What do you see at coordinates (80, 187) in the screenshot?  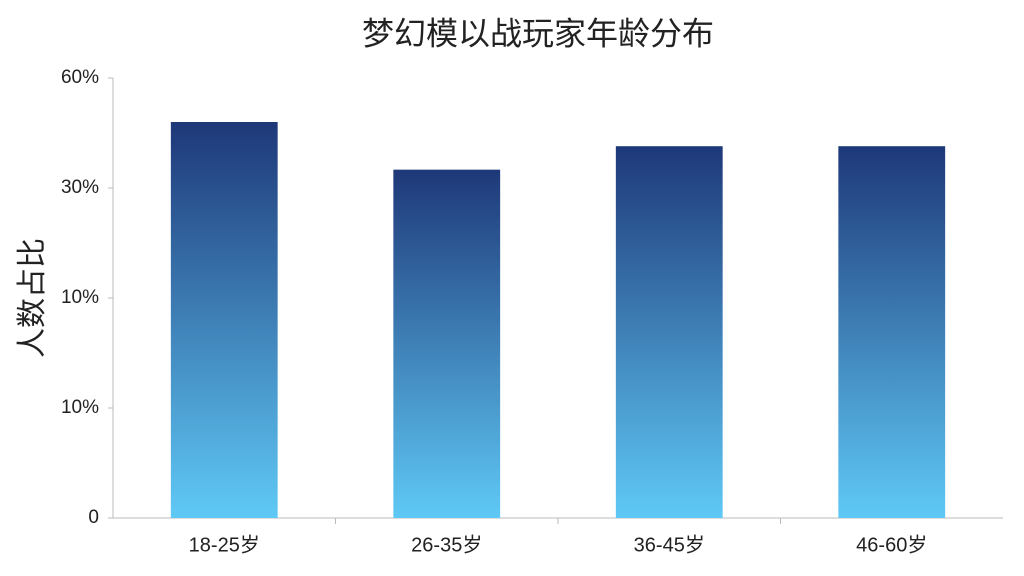 I see `y-tick-label: 30%` at bounding box center [80, 187].